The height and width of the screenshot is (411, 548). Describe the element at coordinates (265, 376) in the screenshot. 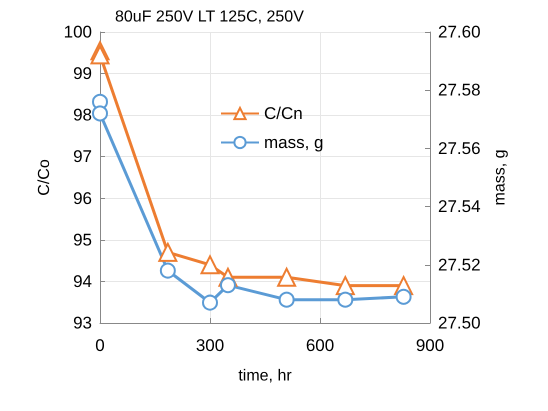

I see `x-axis-title: time, hr` at that location.